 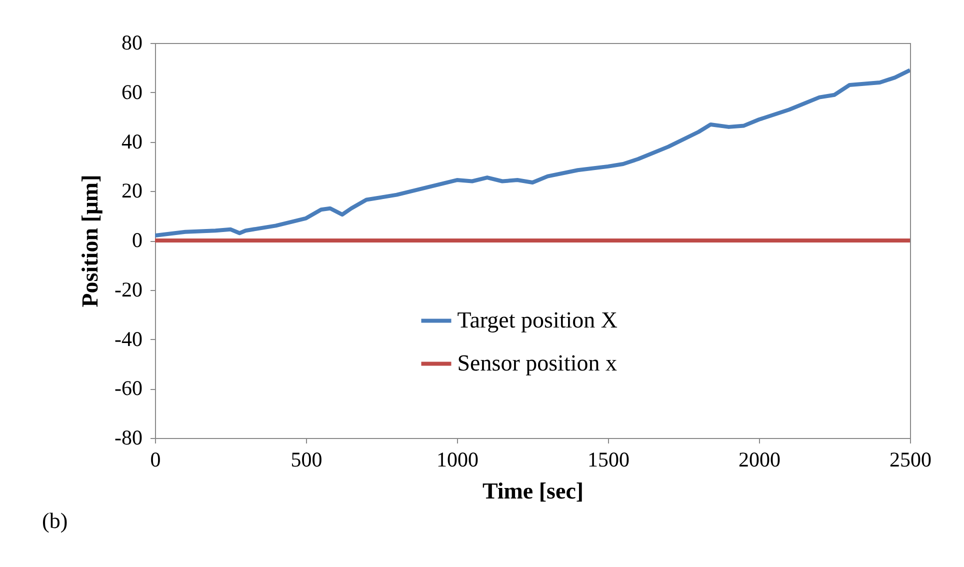 What do you see at coordinates (128, 438) in the screenshot?
I see `y-tick-label: -80` at bounding box center [128, 438].